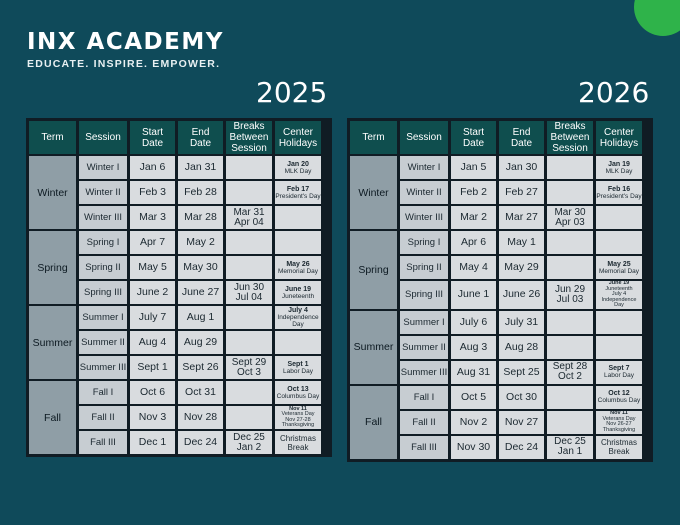  Describe the element at coordinates (200, 267) in the screenshot. I see `end-date: May 30` at that location.